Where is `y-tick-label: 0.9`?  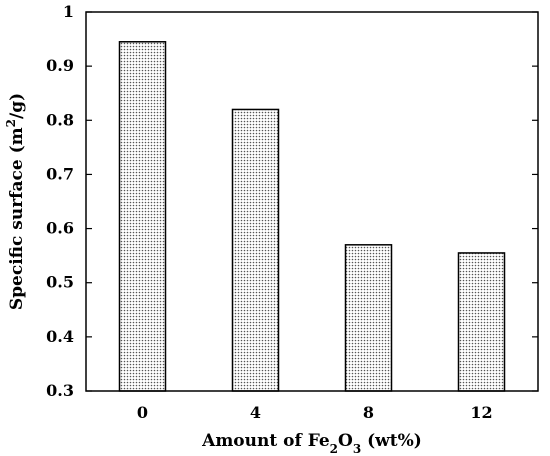 y-tick-label: 0.9 is located at coordinates (60, 65).